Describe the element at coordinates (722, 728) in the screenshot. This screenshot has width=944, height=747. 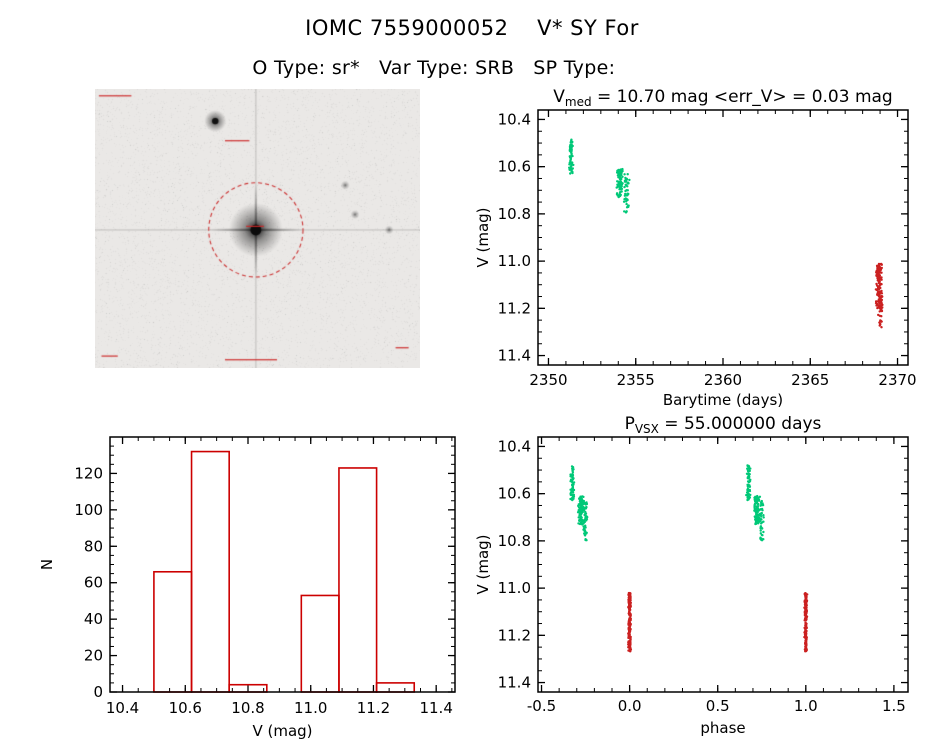
I see `svg-text: phase` at that location.